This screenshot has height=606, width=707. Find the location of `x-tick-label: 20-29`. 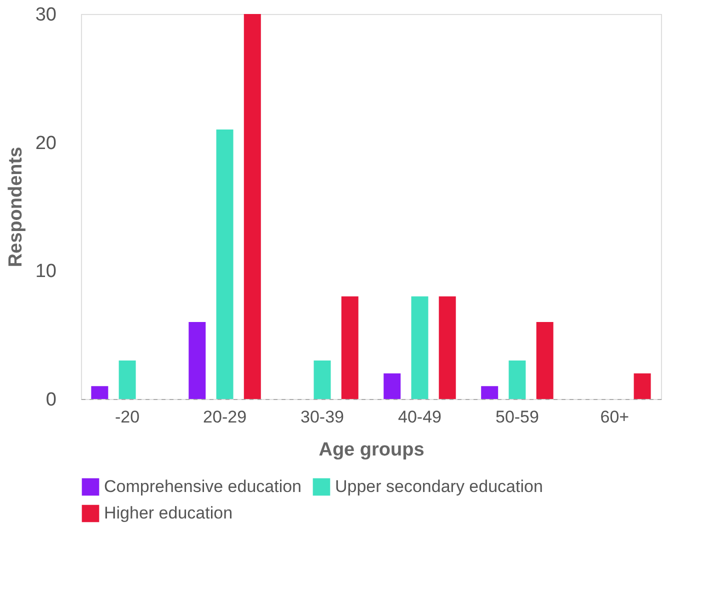

x-tick-label: 20-29 is located at coordinates (225, 417).